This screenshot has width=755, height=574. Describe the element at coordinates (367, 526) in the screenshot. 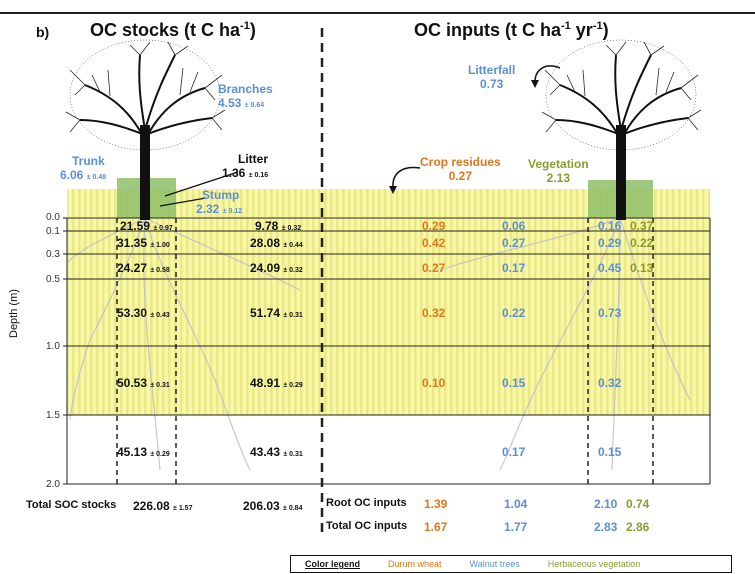

I see `total-oc-label: Total OC inputs` at that location.